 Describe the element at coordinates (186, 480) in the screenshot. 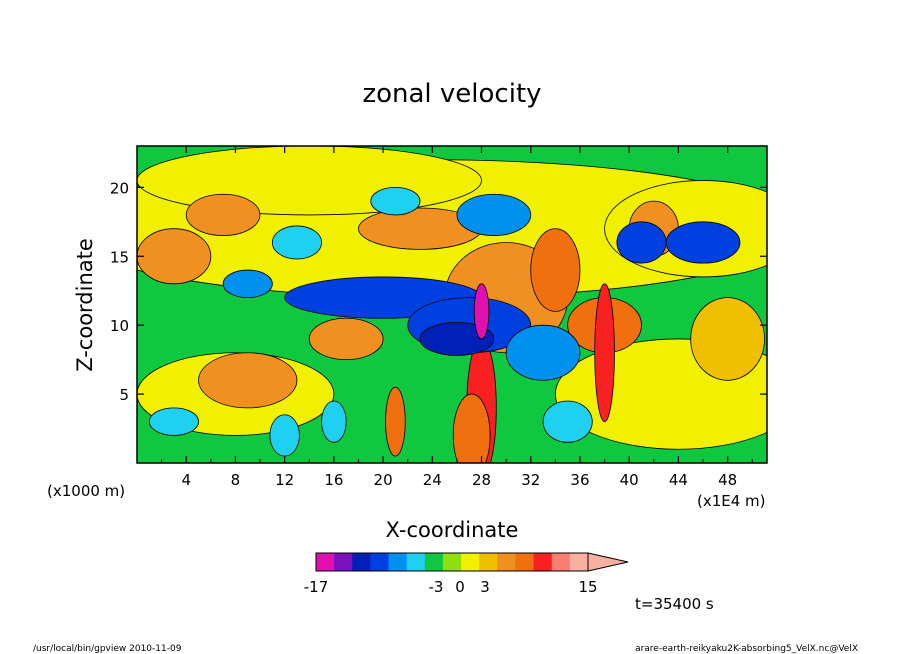

I see `x-tick-label: 4` at that location.